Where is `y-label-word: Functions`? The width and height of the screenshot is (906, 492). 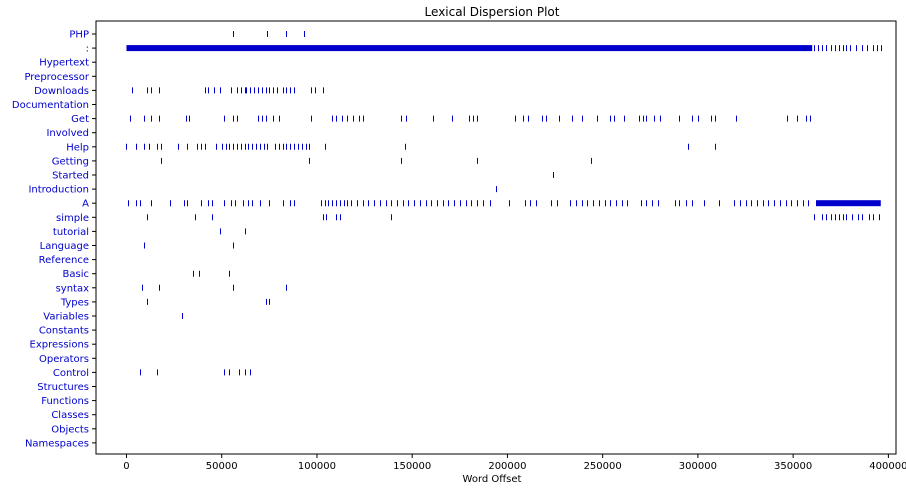
y-label-word: Functions is located at coordinates (65, 401).